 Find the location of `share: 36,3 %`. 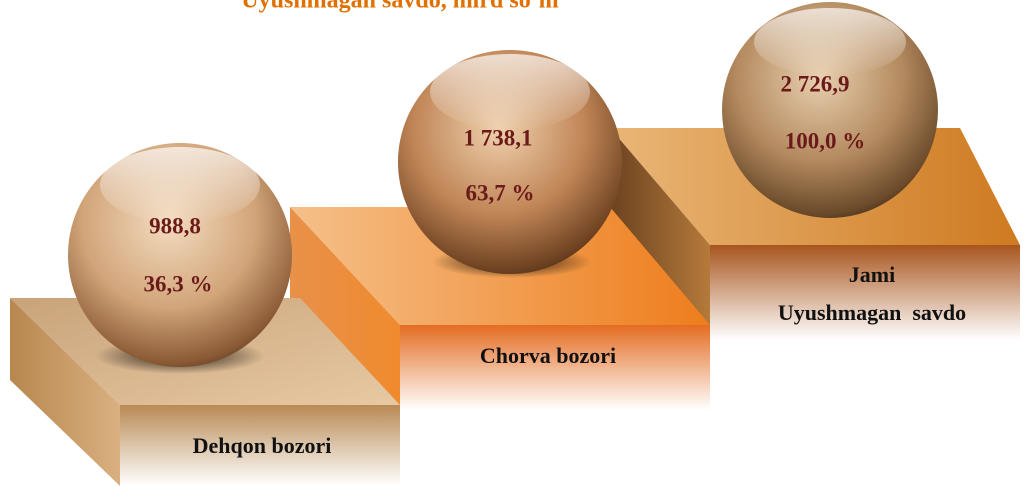

share: 36,3 % is located at coordinates (178, 283).